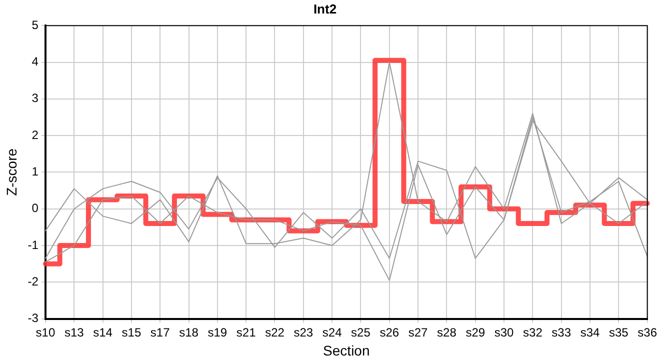 The image size is (660, 360). Describe the element at coordinates (361, 332) in the screenshot. I see `x-tick-label: s25` at that location.